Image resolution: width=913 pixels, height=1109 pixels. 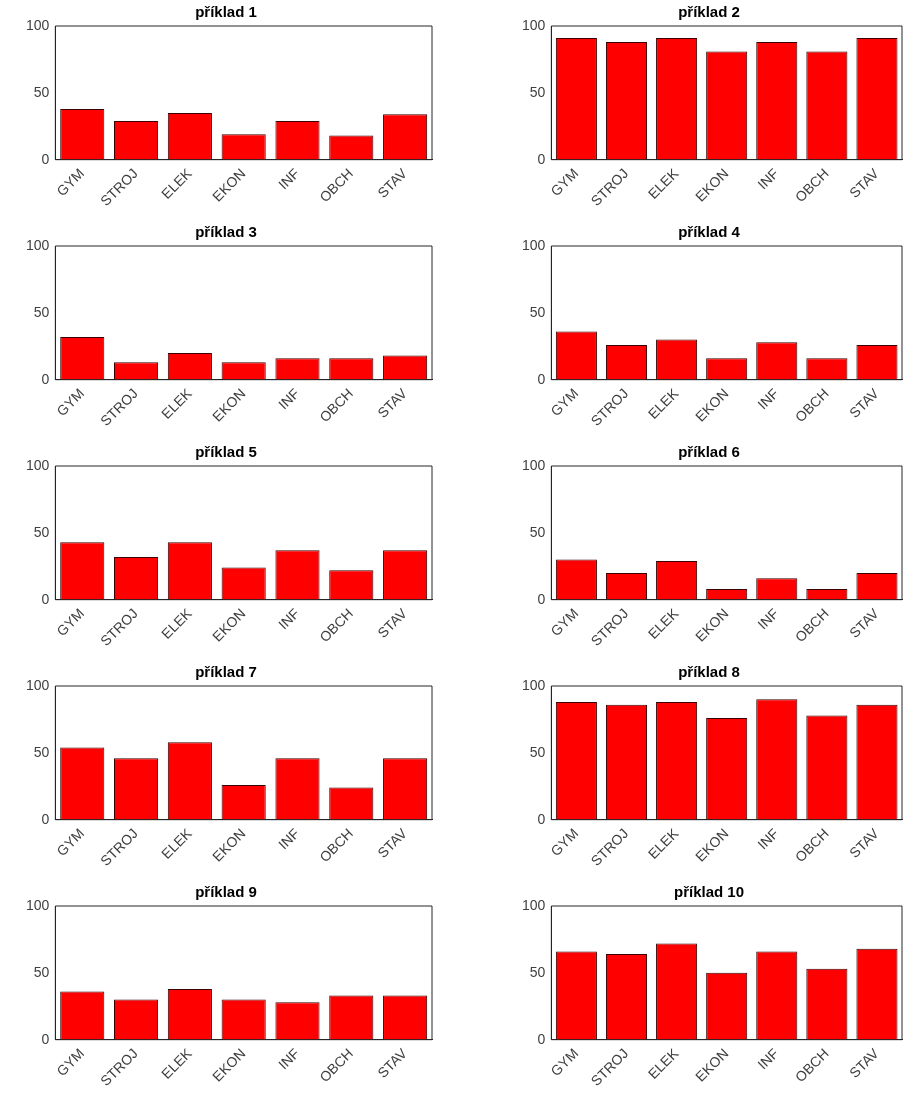 I want to click on chart-title: příklad 1, so click(x=226, y=12).